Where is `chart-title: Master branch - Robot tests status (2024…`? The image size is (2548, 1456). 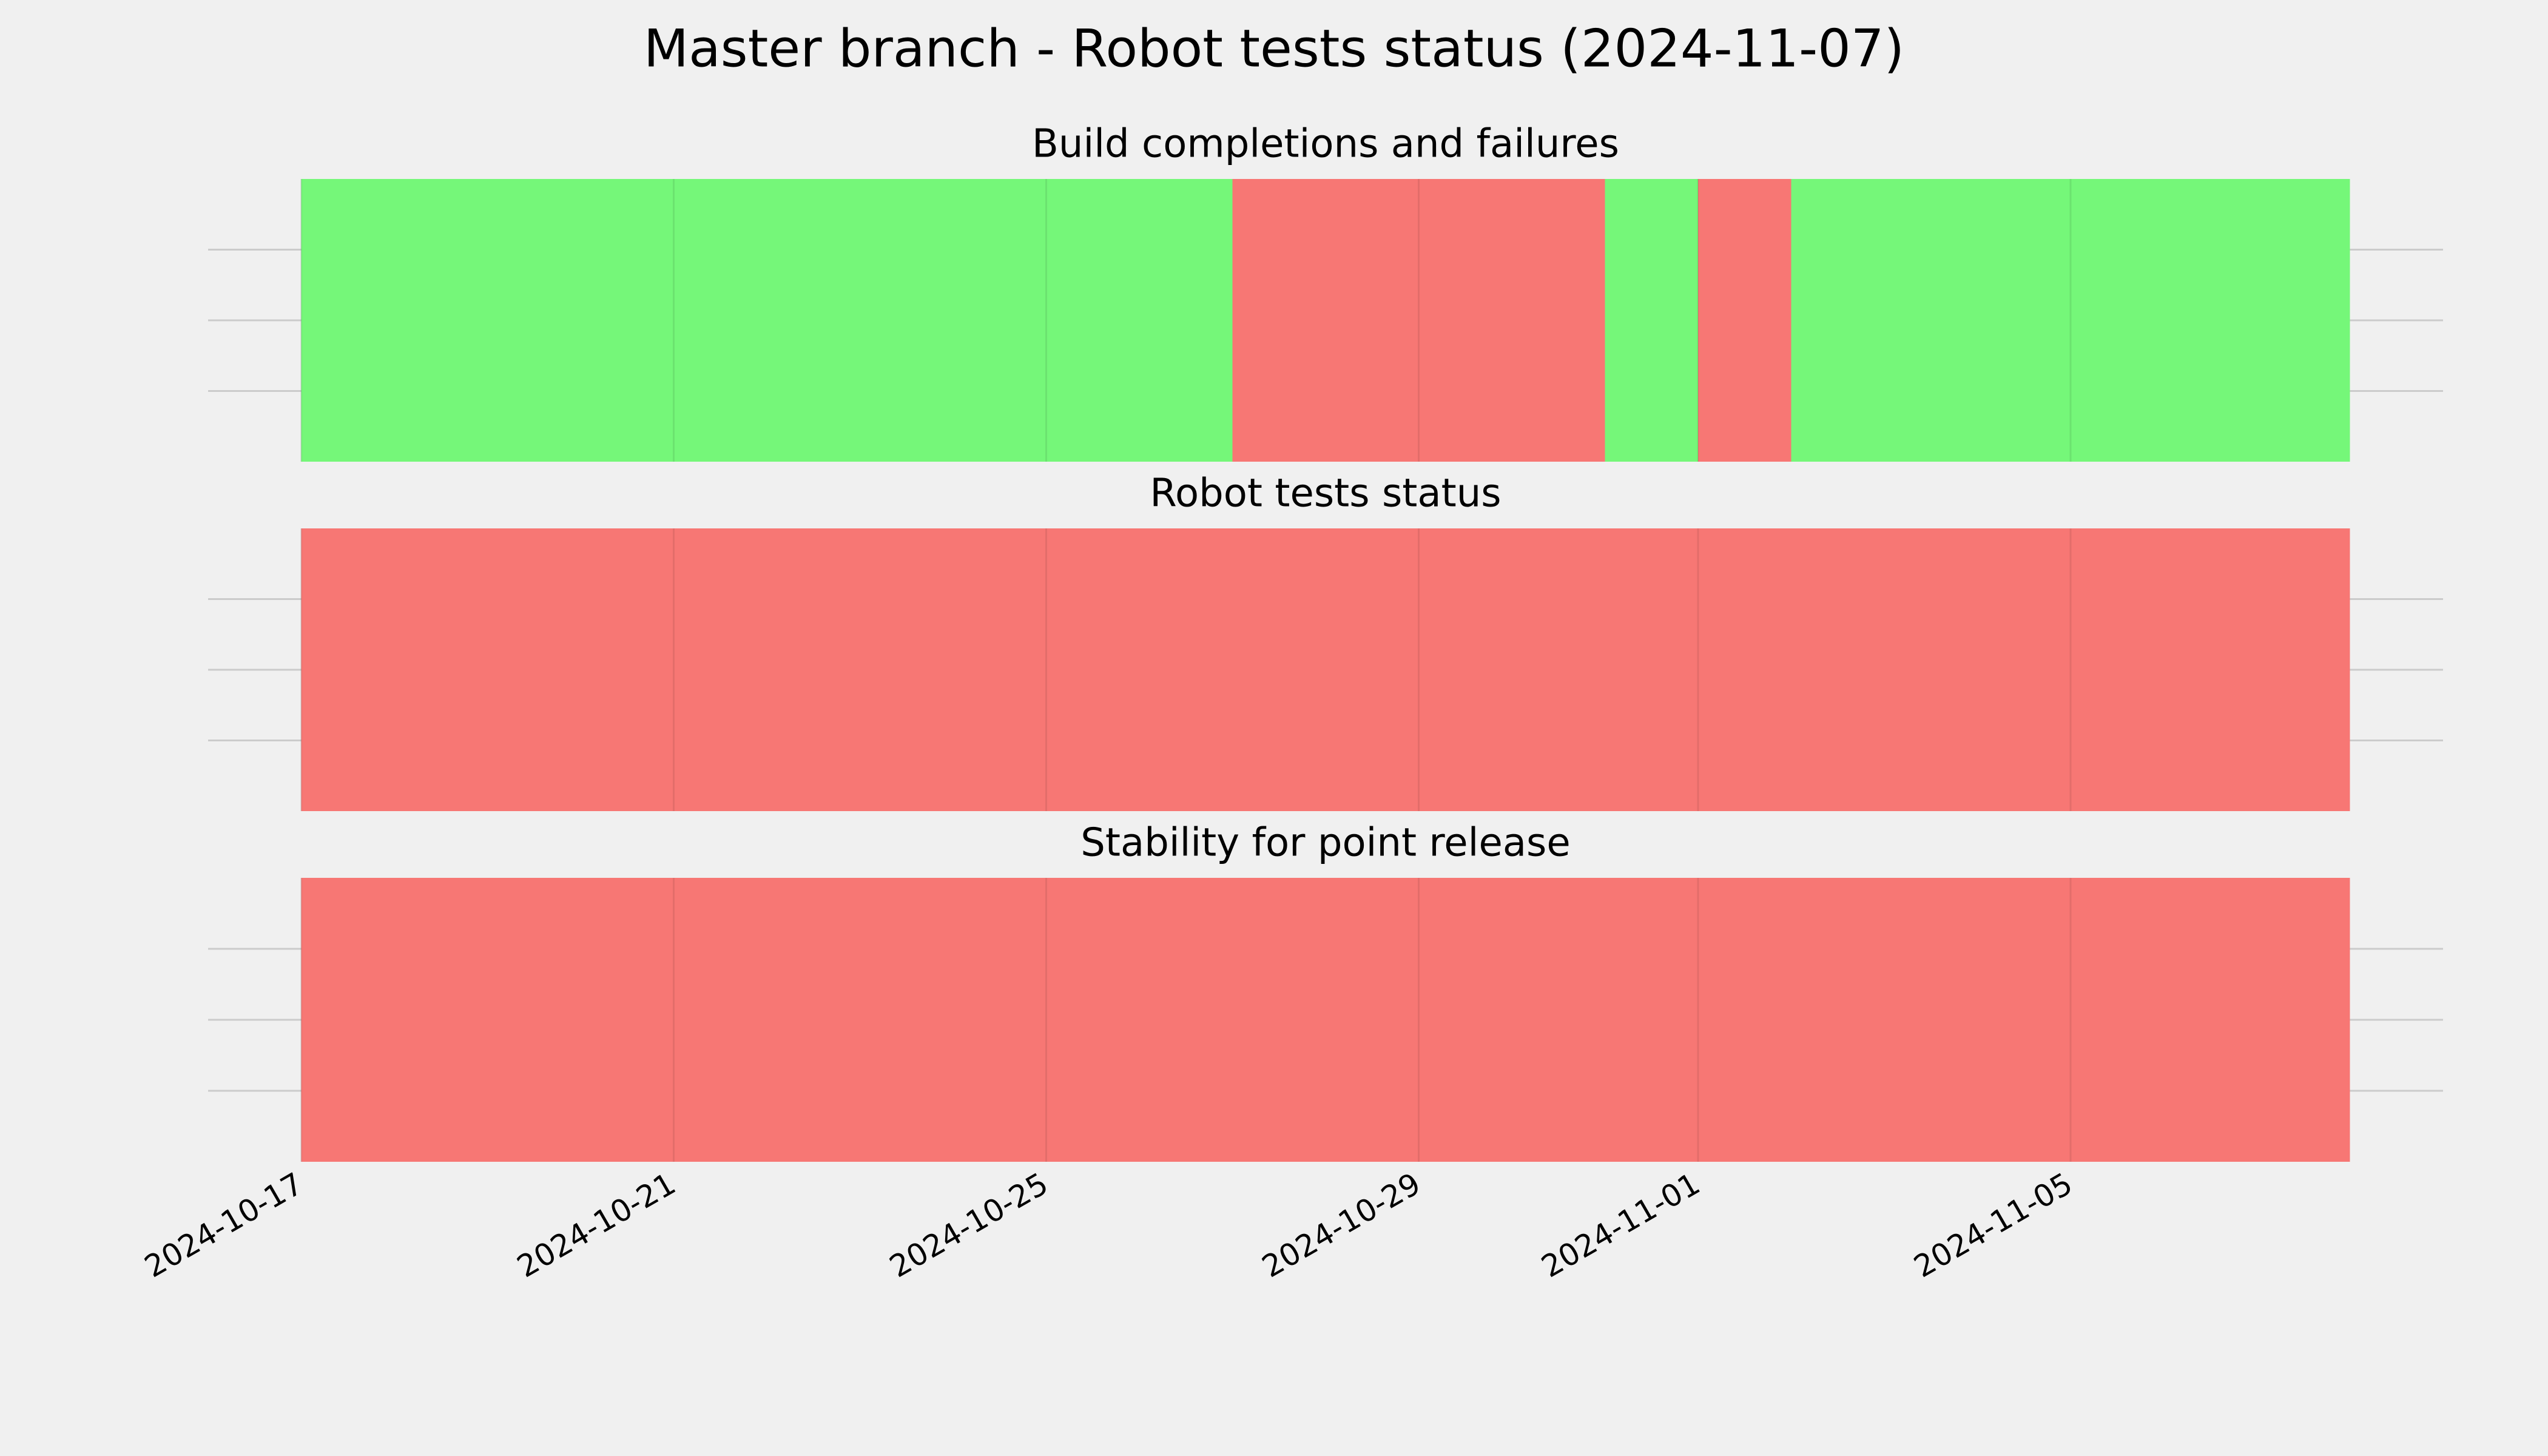 chart-title: Master branch - Robot tests status (2024… is located at coordinates (1274, 48).